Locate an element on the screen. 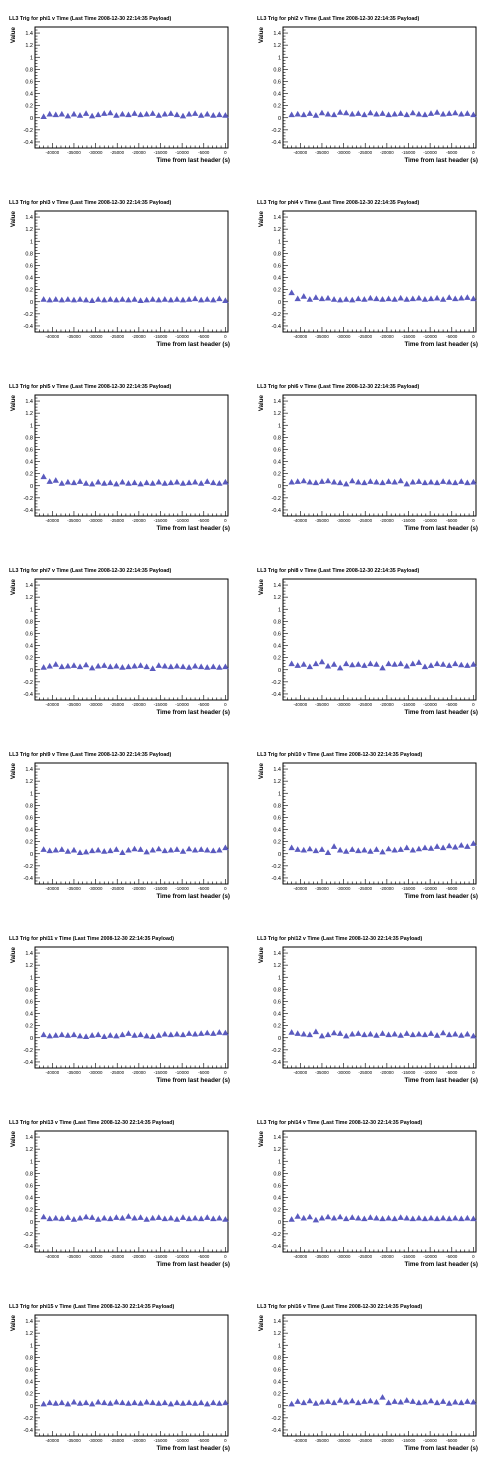 This screenshot has height=1472, width=496. y-tick-label: 0.2 is located at coordinates (277, 475).